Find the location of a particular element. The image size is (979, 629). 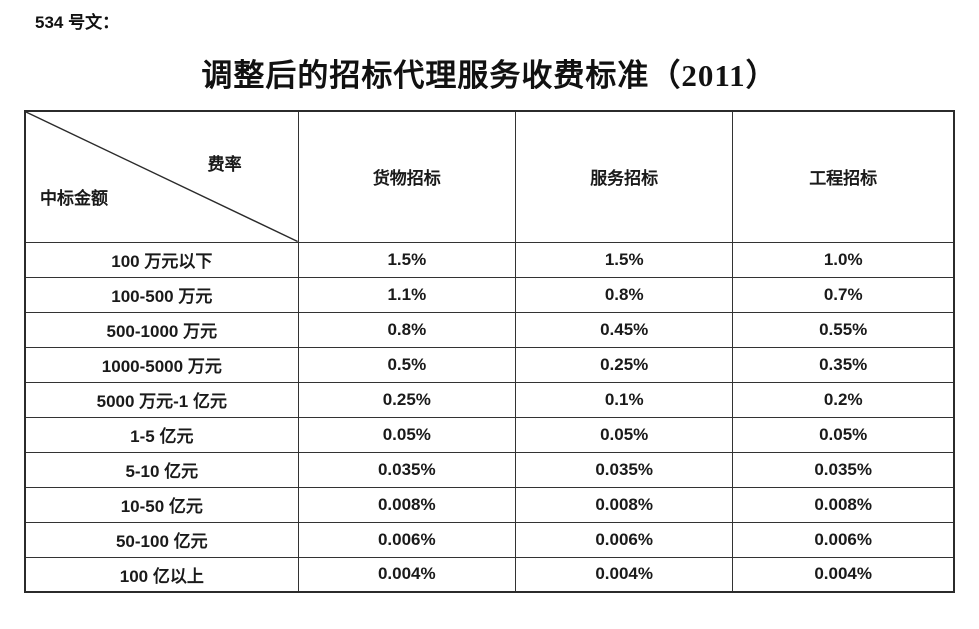

amount-cell: 100 万元以下 is located at coordinates (161, 259).